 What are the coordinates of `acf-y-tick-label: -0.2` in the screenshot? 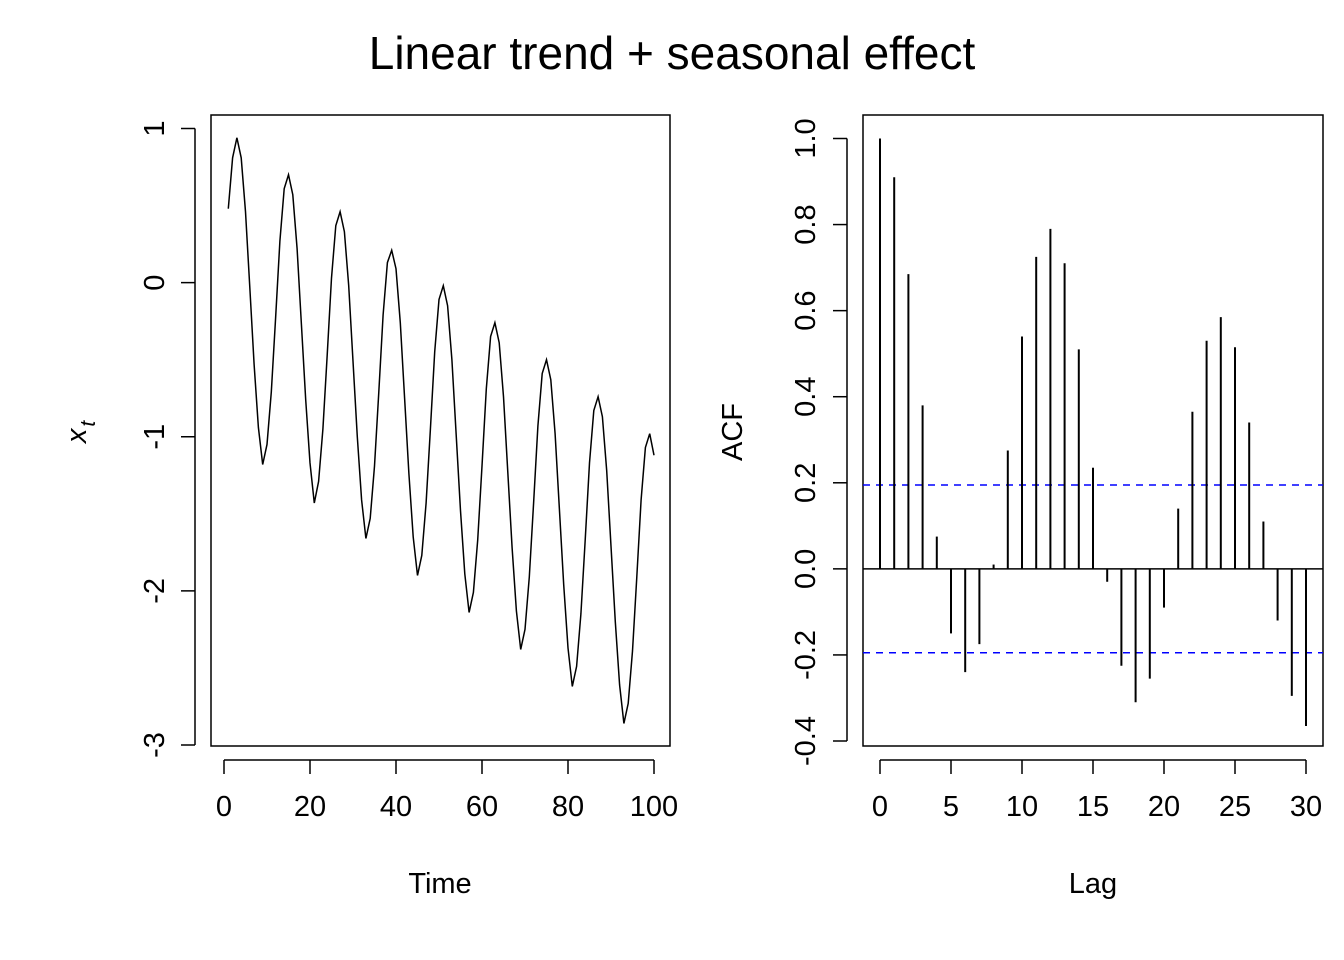 It's located at (806, 655).